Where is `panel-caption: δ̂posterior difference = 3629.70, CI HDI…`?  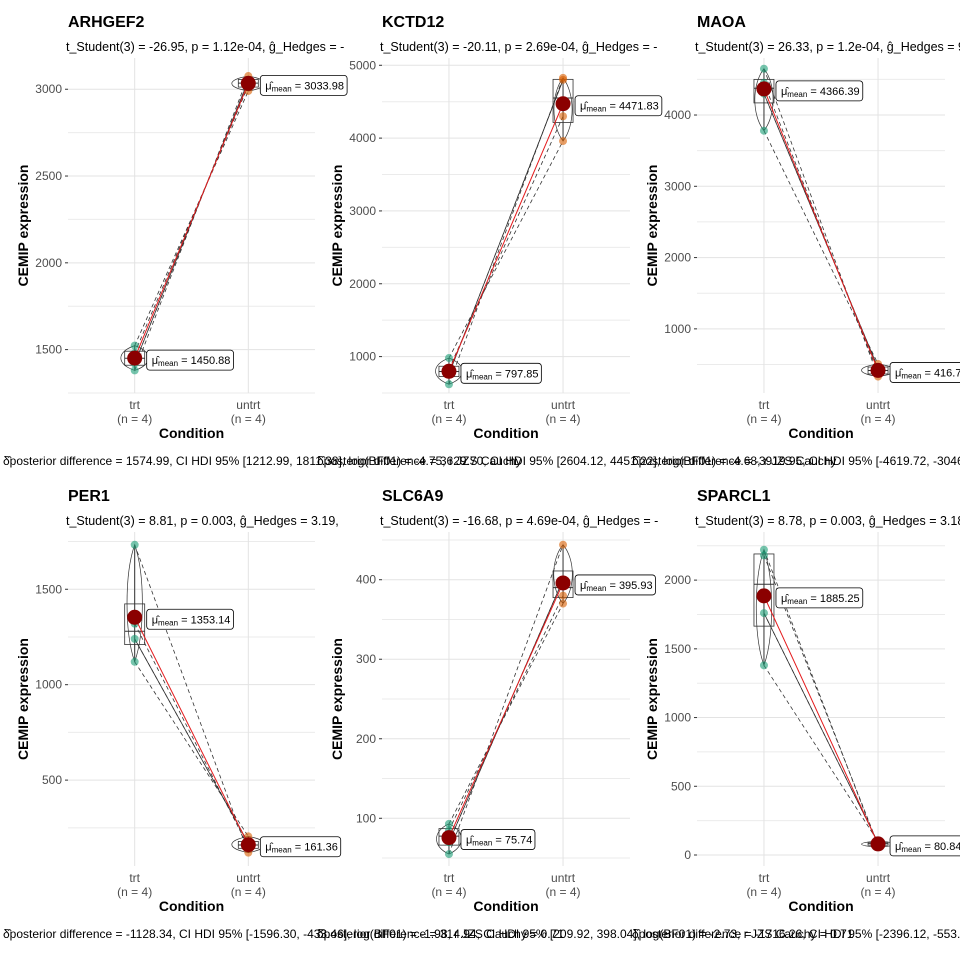
panel-caption: δ̂posterior difference = 3629.70, CI HDI… is located at coordinates (576, 461).